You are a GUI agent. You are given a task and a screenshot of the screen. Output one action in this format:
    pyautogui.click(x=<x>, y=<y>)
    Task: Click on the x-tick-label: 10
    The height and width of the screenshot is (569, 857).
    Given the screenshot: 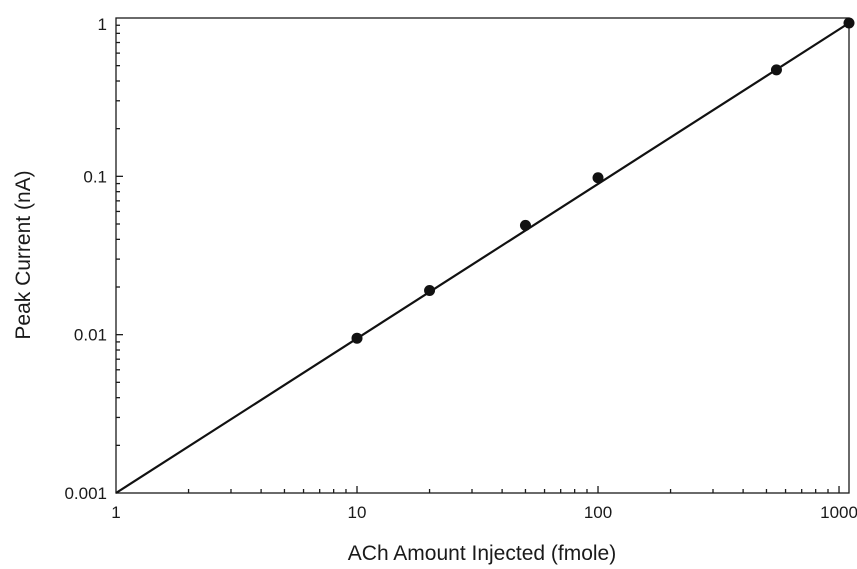 What is the action you would take?
    pyautogui.click(x=357, y=512)
    